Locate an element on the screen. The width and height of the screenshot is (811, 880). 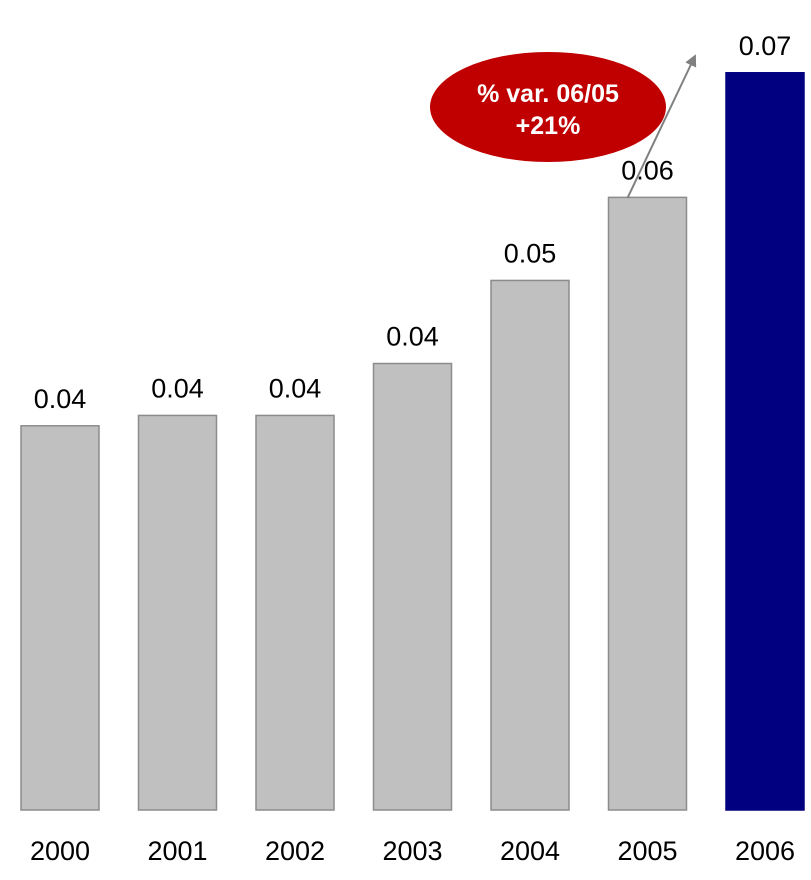
x-tick-label-2003: 2003 is located at coordinates (412, 851).